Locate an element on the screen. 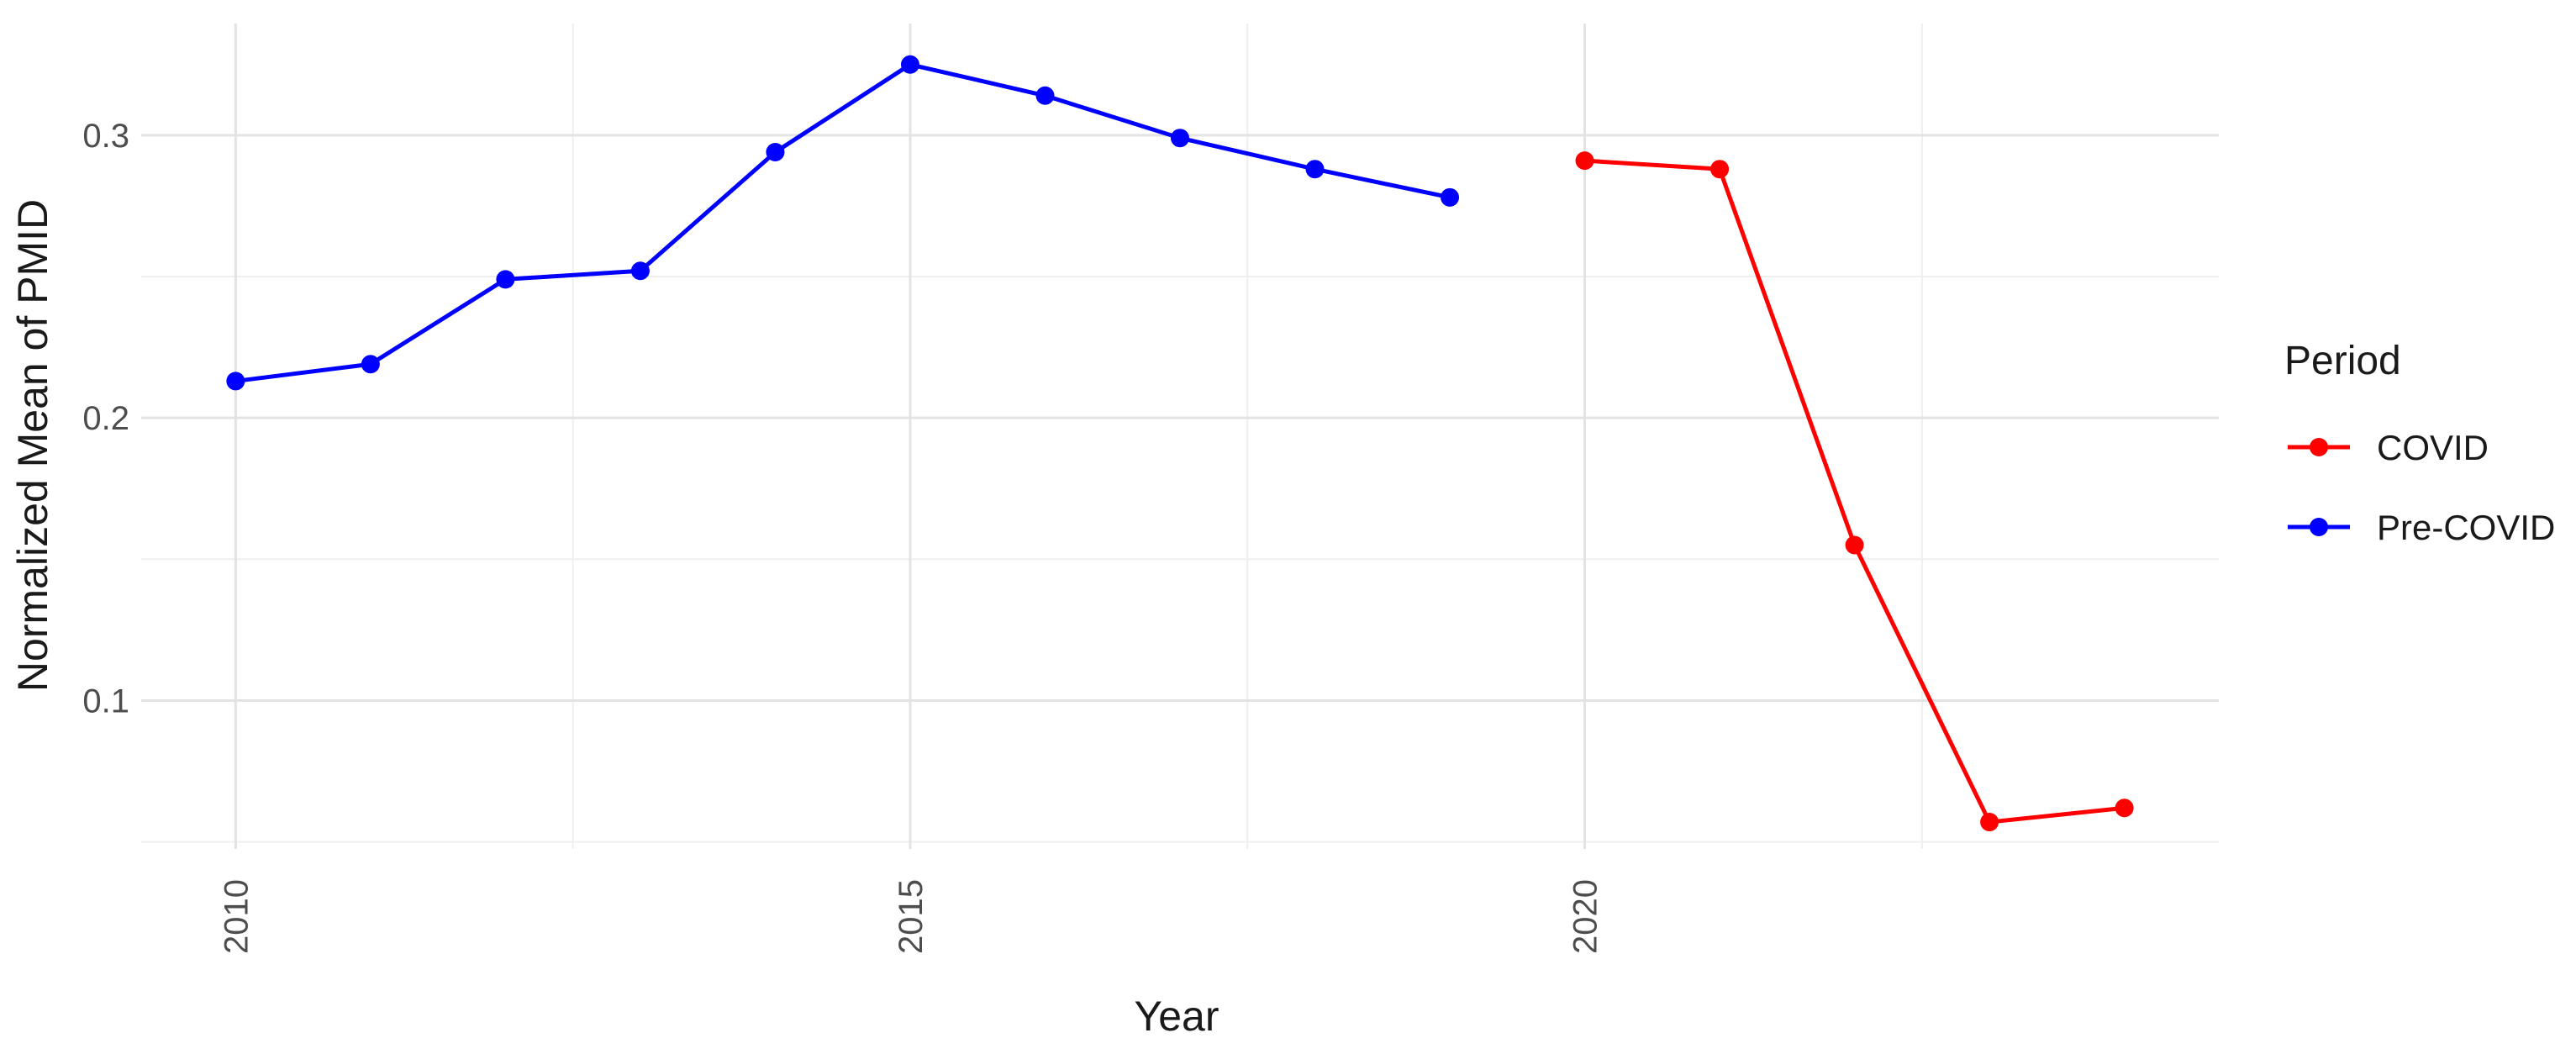  y-tick-label: 0.3 is located at coordinates (105, 136).